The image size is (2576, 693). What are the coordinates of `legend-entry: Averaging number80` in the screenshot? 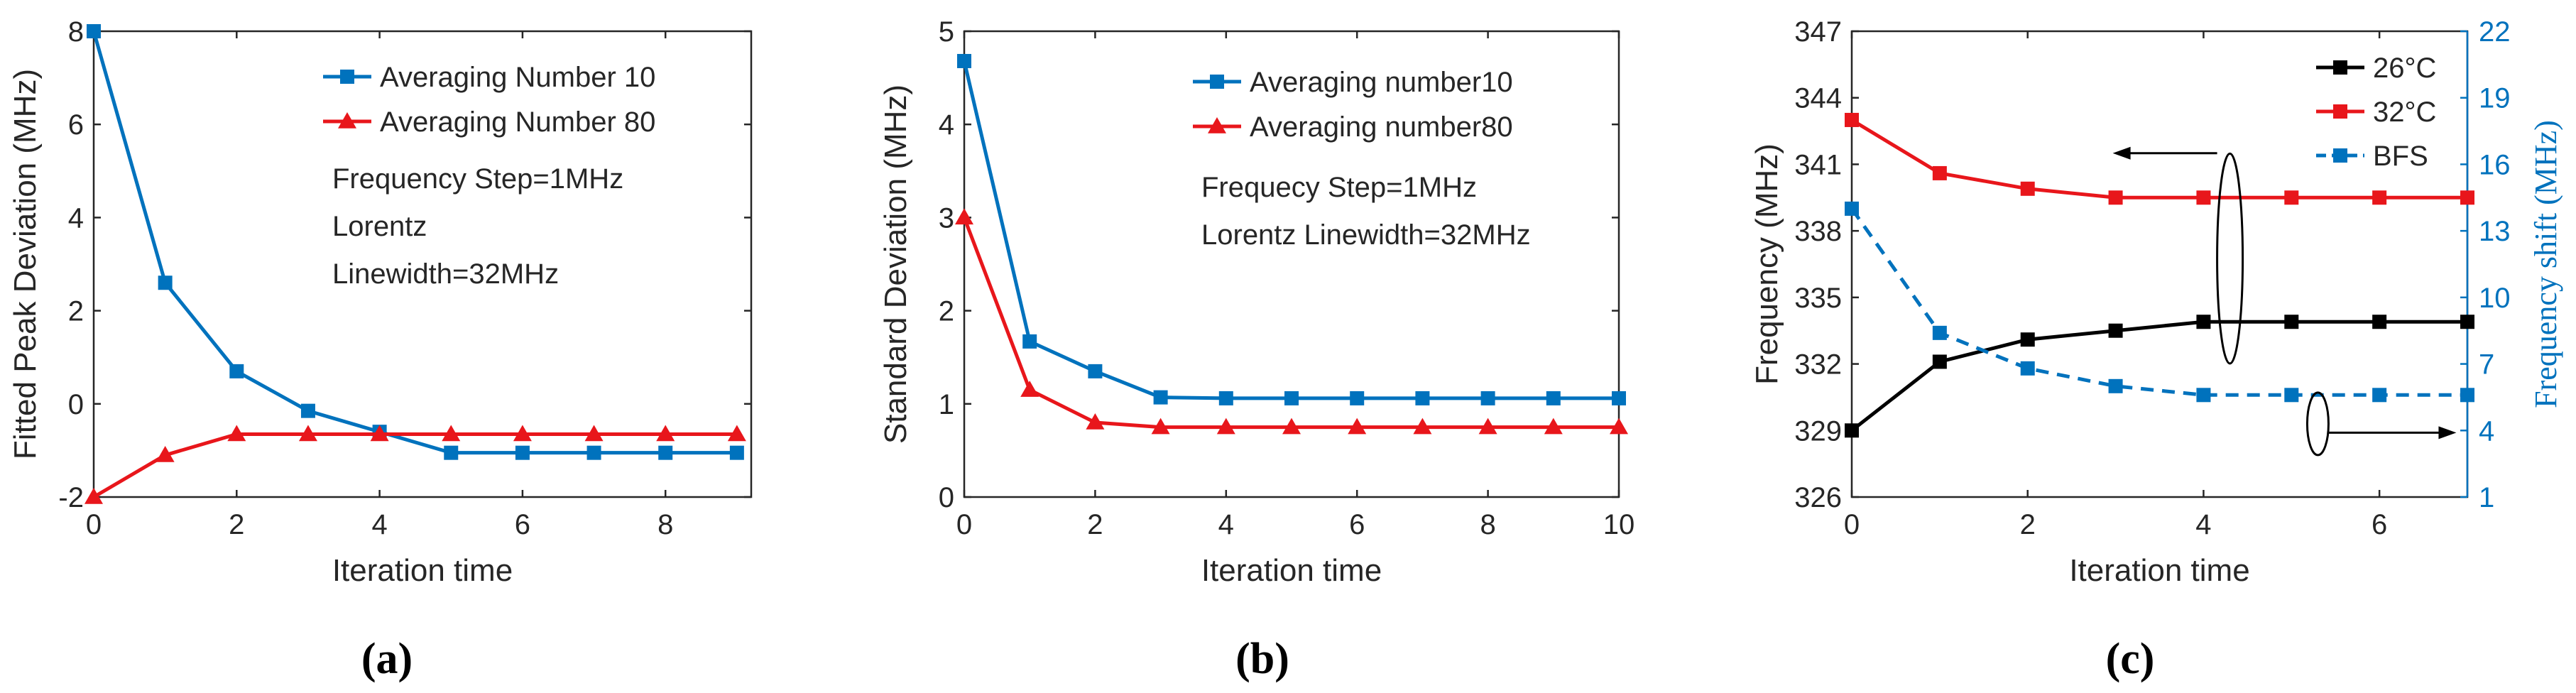 It's located at (1381, 127).